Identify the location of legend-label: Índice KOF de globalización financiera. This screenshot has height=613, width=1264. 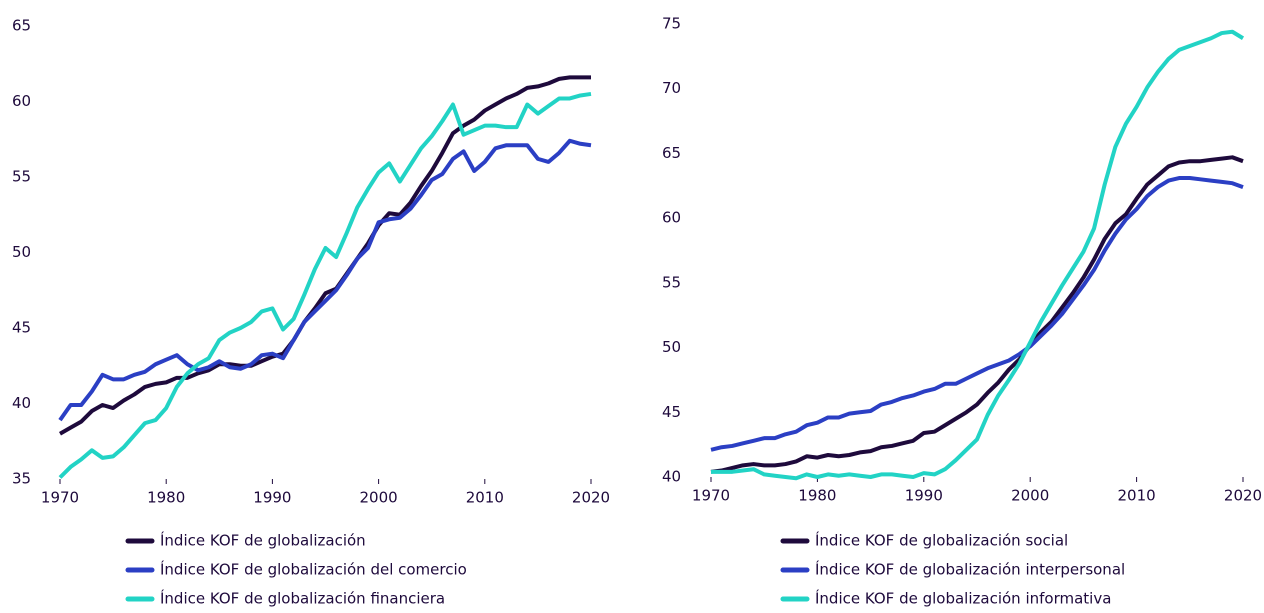
(302, 598).